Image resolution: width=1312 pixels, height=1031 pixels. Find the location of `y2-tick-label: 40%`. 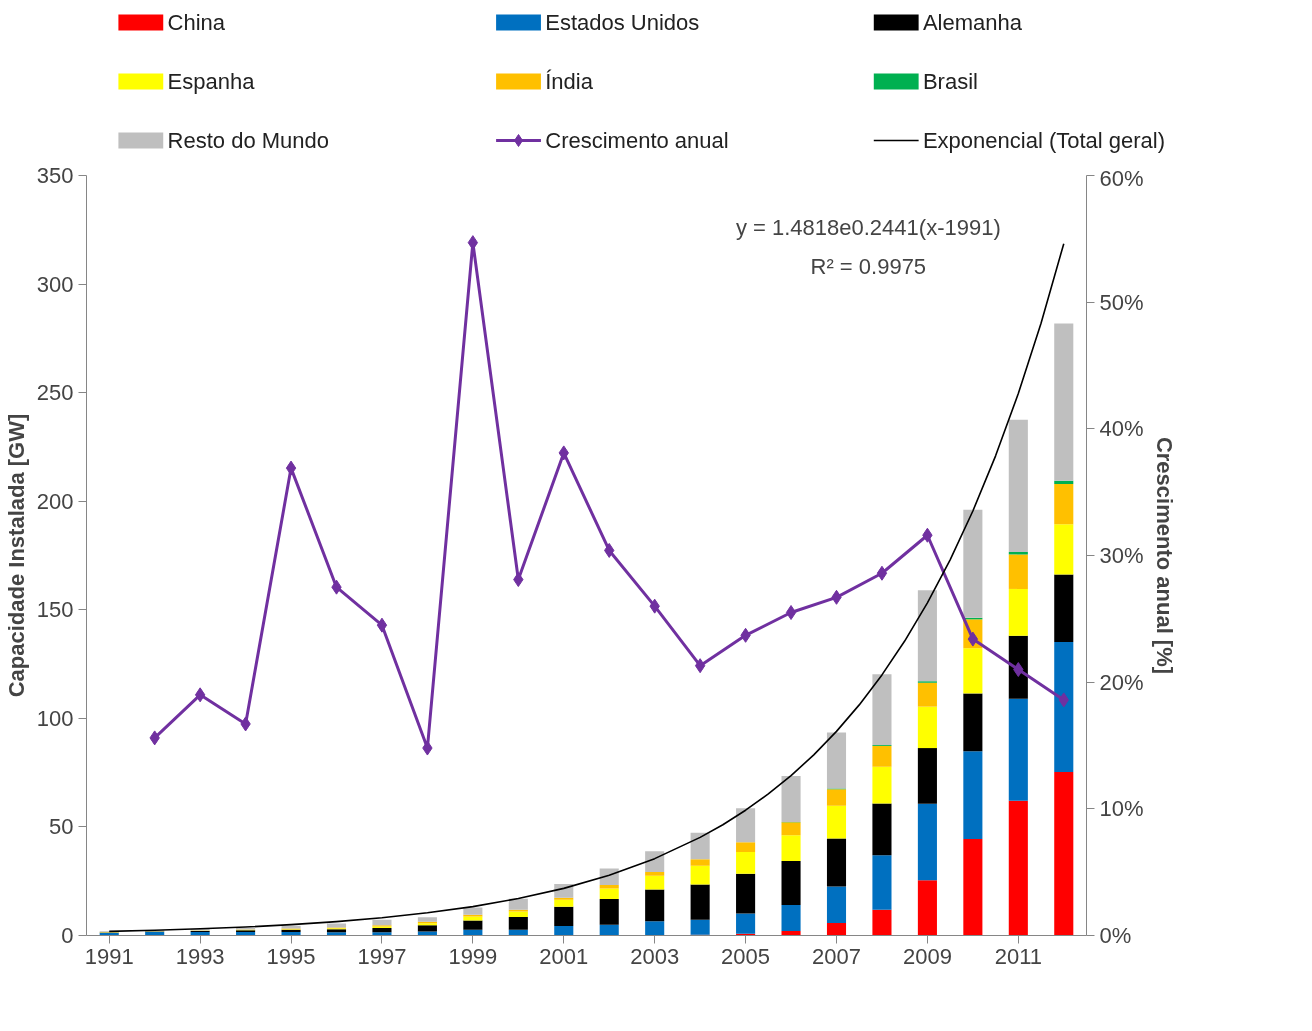

y2-tick-label: 40% is located at coordinates (1121, 429).